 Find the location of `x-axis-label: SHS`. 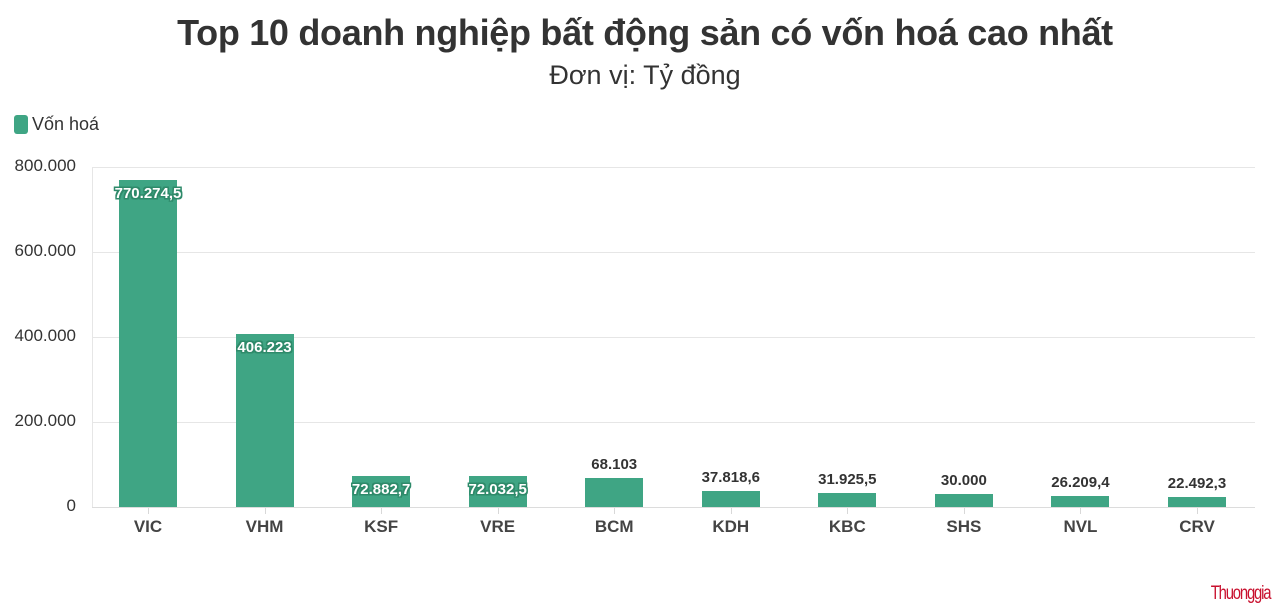

x-axis-label: SHS is located at coordinates (964, 526).